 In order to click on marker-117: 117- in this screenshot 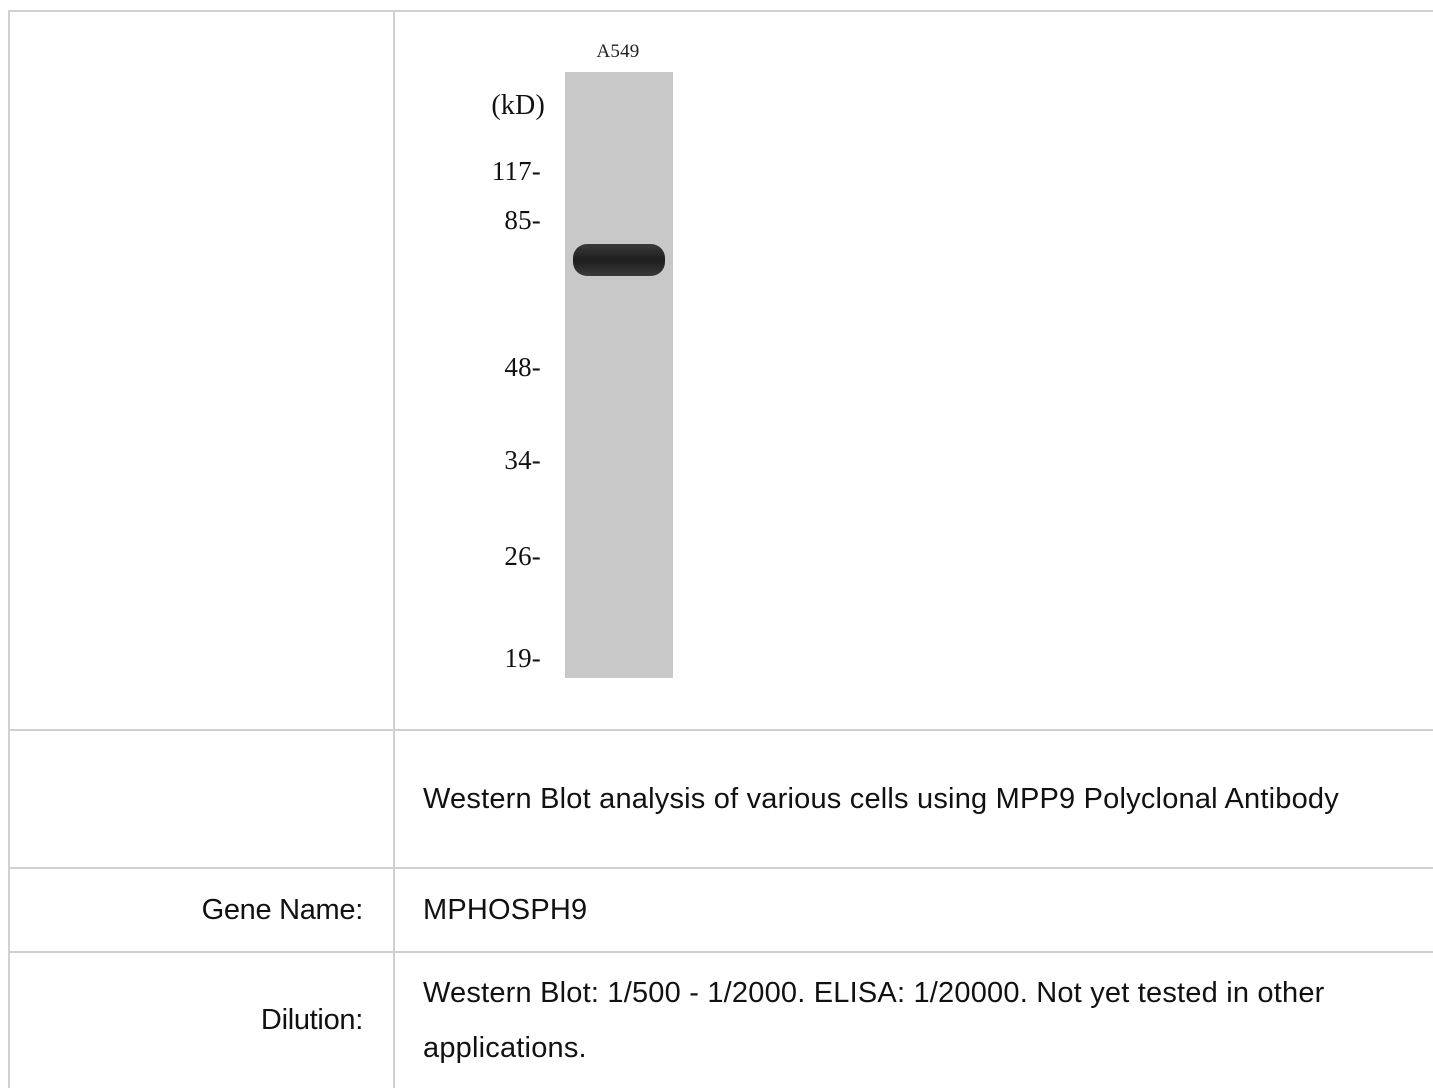, I will do `click(516, 171)`.